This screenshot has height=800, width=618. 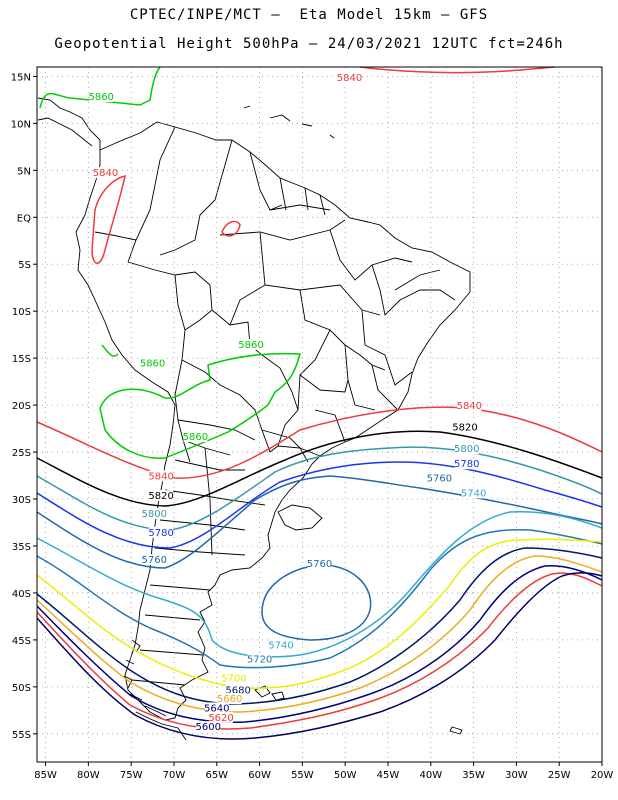 I want to click on lat-tick-label: 10S, so click(x=21, y=312).